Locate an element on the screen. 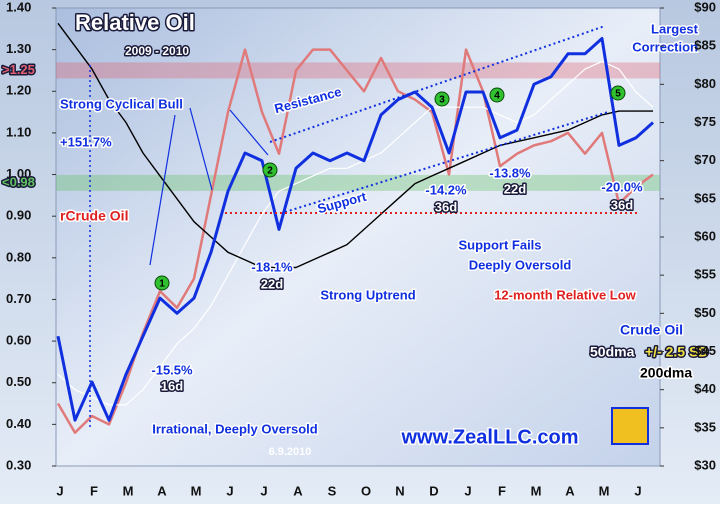  y-tick-label: 1.20 is located at coordinates (18, 90).